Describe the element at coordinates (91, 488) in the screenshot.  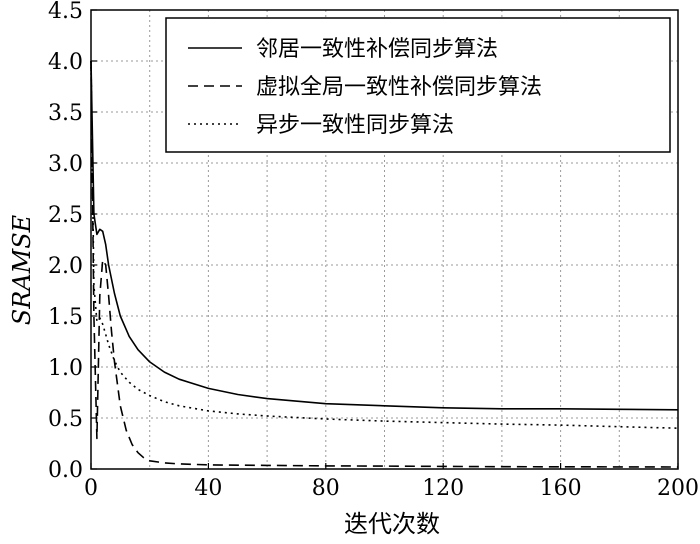
I see `x-tick-label: 0` at that location.